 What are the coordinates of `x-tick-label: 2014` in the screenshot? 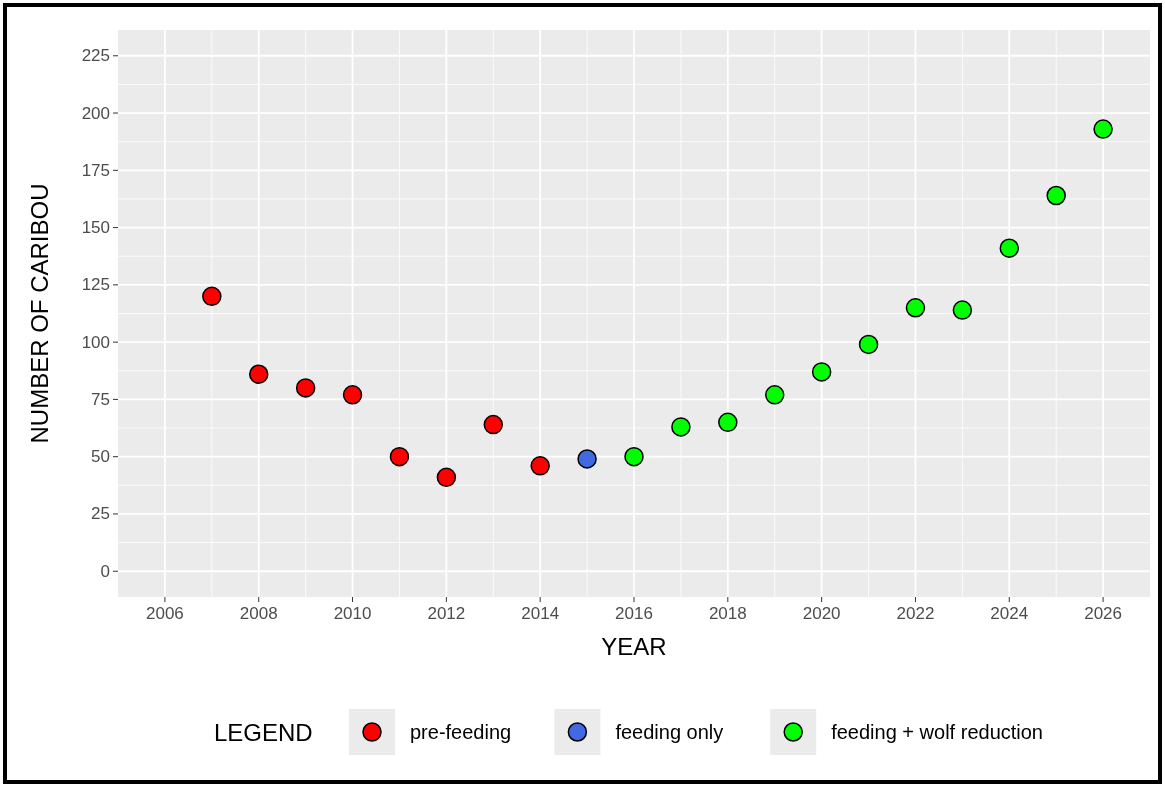 It's located at (540, 613).